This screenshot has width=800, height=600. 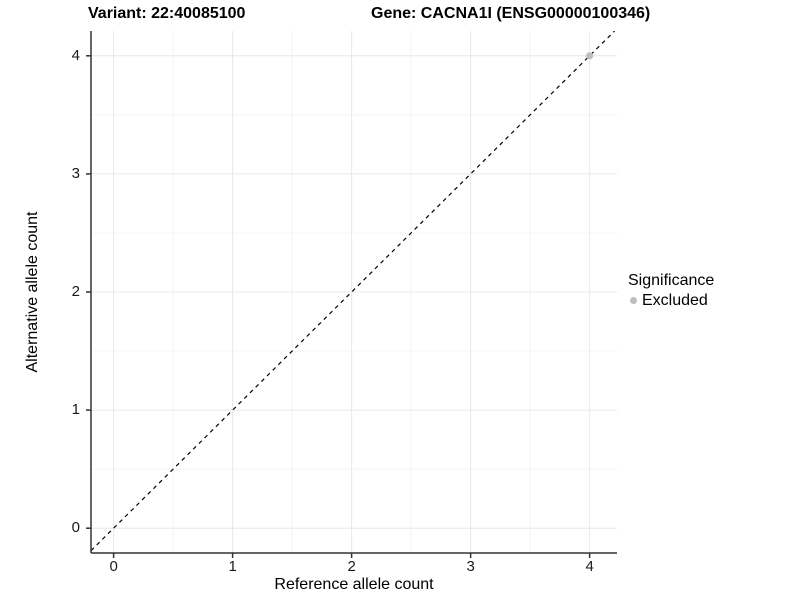 What do you see at coordinates (167, 13) in the screenshot?
I see `variant-title: Variant: 22:40085100` at bounding box center [167, 13].